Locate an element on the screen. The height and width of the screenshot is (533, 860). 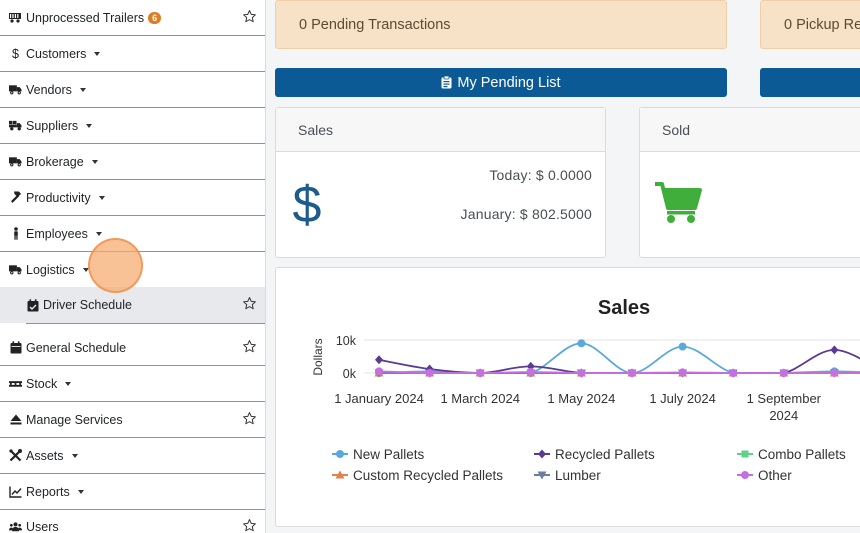
sidebar-item-unprocessed-trailers: Unprocessed Trailers 6 is located at coordinates (132, 18).